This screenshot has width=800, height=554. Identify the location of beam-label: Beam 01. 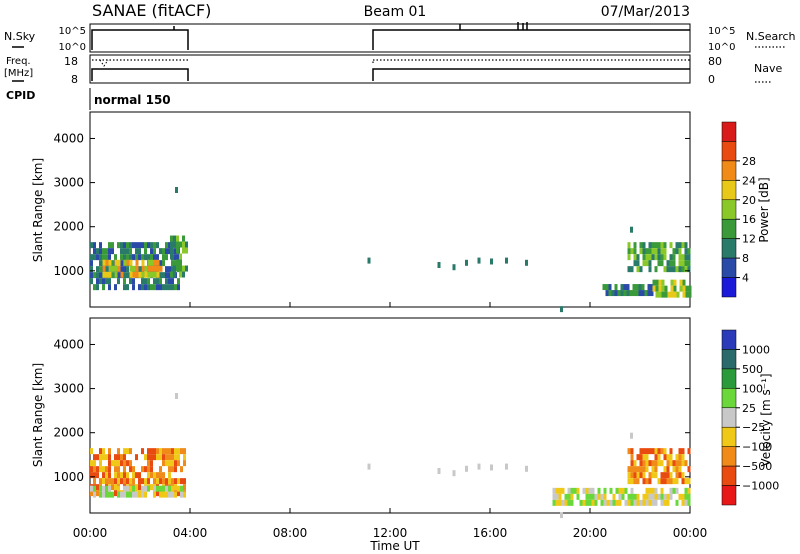
(395, 12).